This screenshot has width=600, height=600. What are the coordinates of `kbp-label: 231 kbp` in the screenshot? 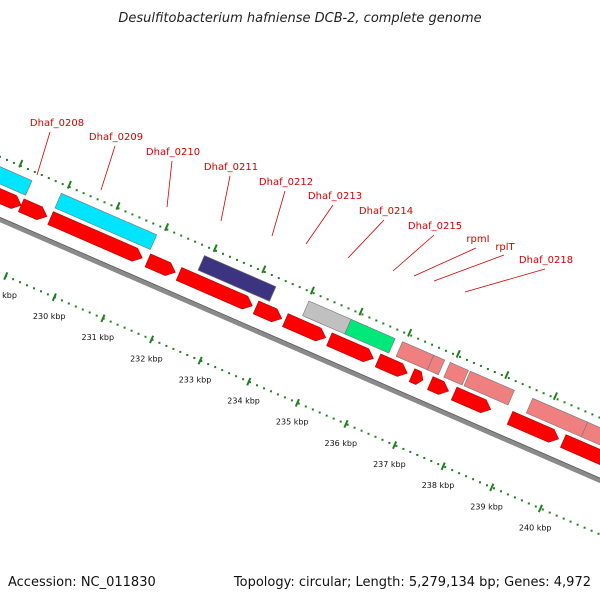 It's located at (97, 337).